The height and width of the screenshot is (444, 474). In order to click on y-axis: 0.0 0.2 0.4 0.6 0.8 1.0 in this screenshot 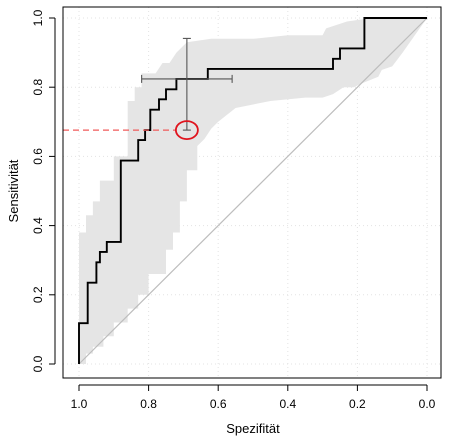, I will do `click(43, 190)`.